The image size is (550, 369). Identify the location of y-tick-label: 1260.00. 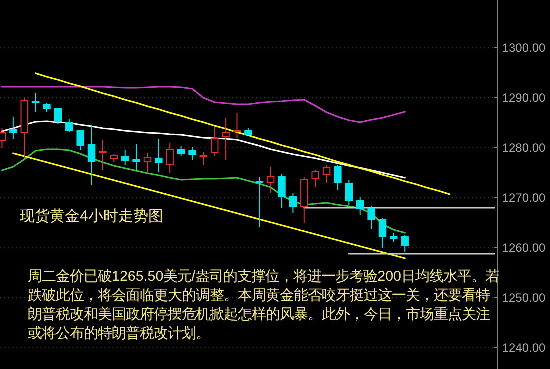
(524, 248).